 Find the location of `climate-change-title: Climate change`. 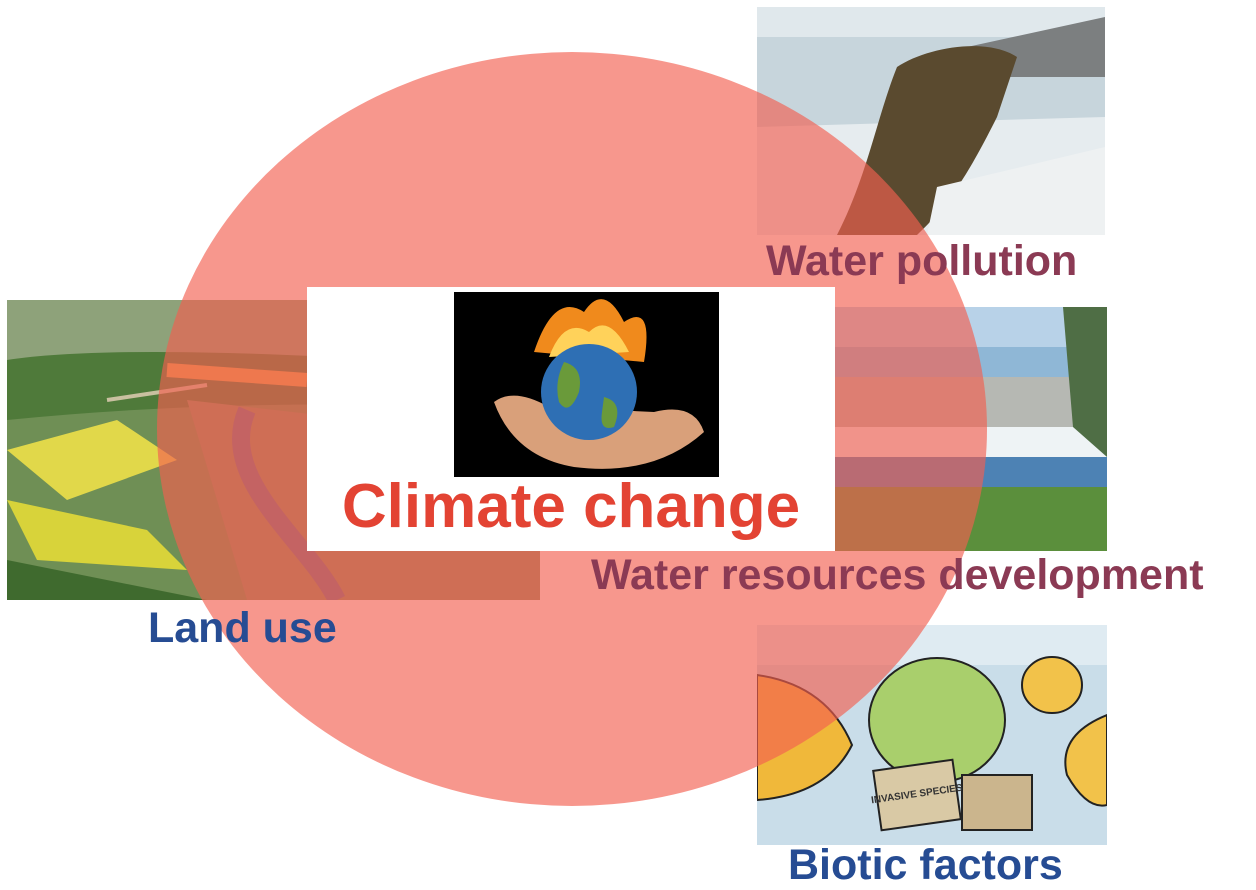

climate-change-title: Climate change is located at coordinates (571, 506).